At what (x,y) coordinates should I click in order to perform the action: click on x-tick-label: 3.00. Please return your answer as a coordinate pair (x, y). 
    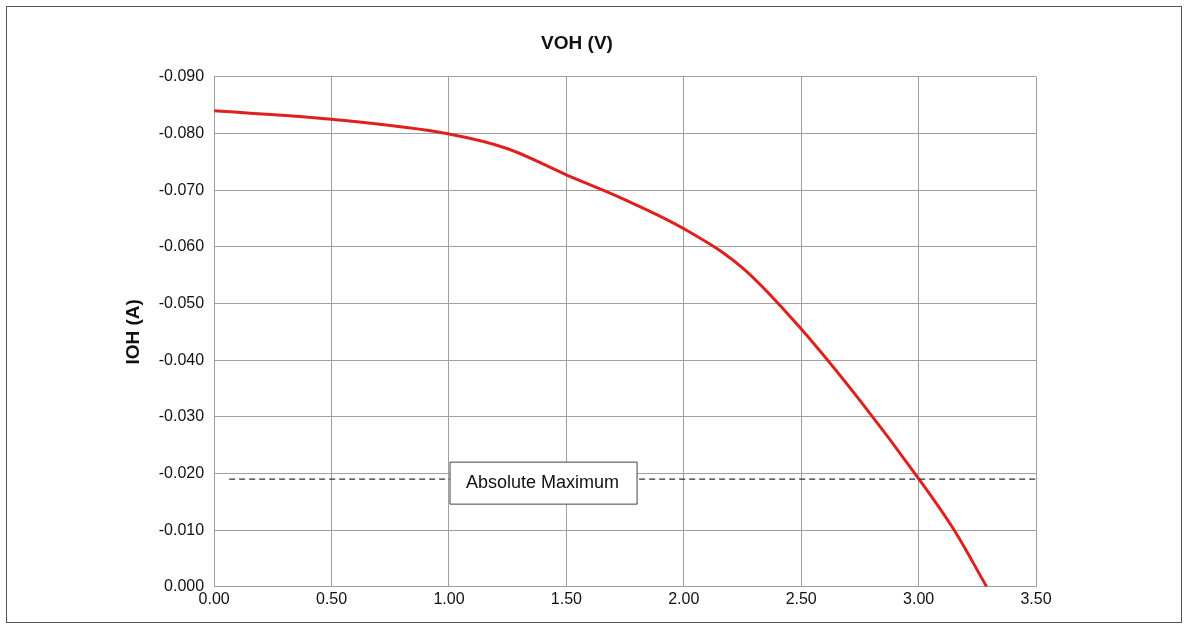
    Looking at the image, I should click on (919, 598).